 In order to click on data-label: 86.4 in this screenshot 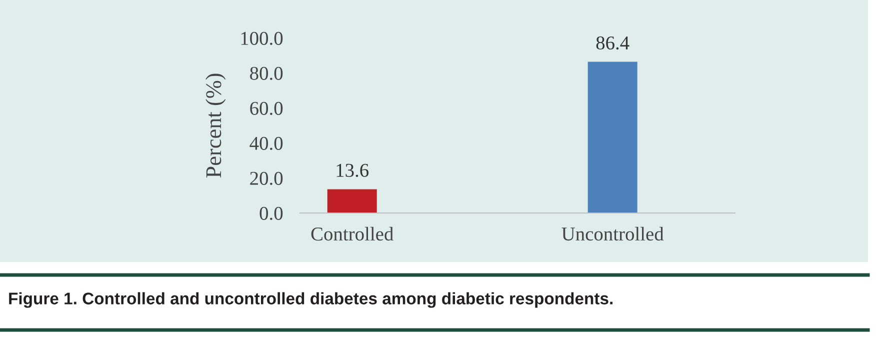, I will do `click(613, 43)`.